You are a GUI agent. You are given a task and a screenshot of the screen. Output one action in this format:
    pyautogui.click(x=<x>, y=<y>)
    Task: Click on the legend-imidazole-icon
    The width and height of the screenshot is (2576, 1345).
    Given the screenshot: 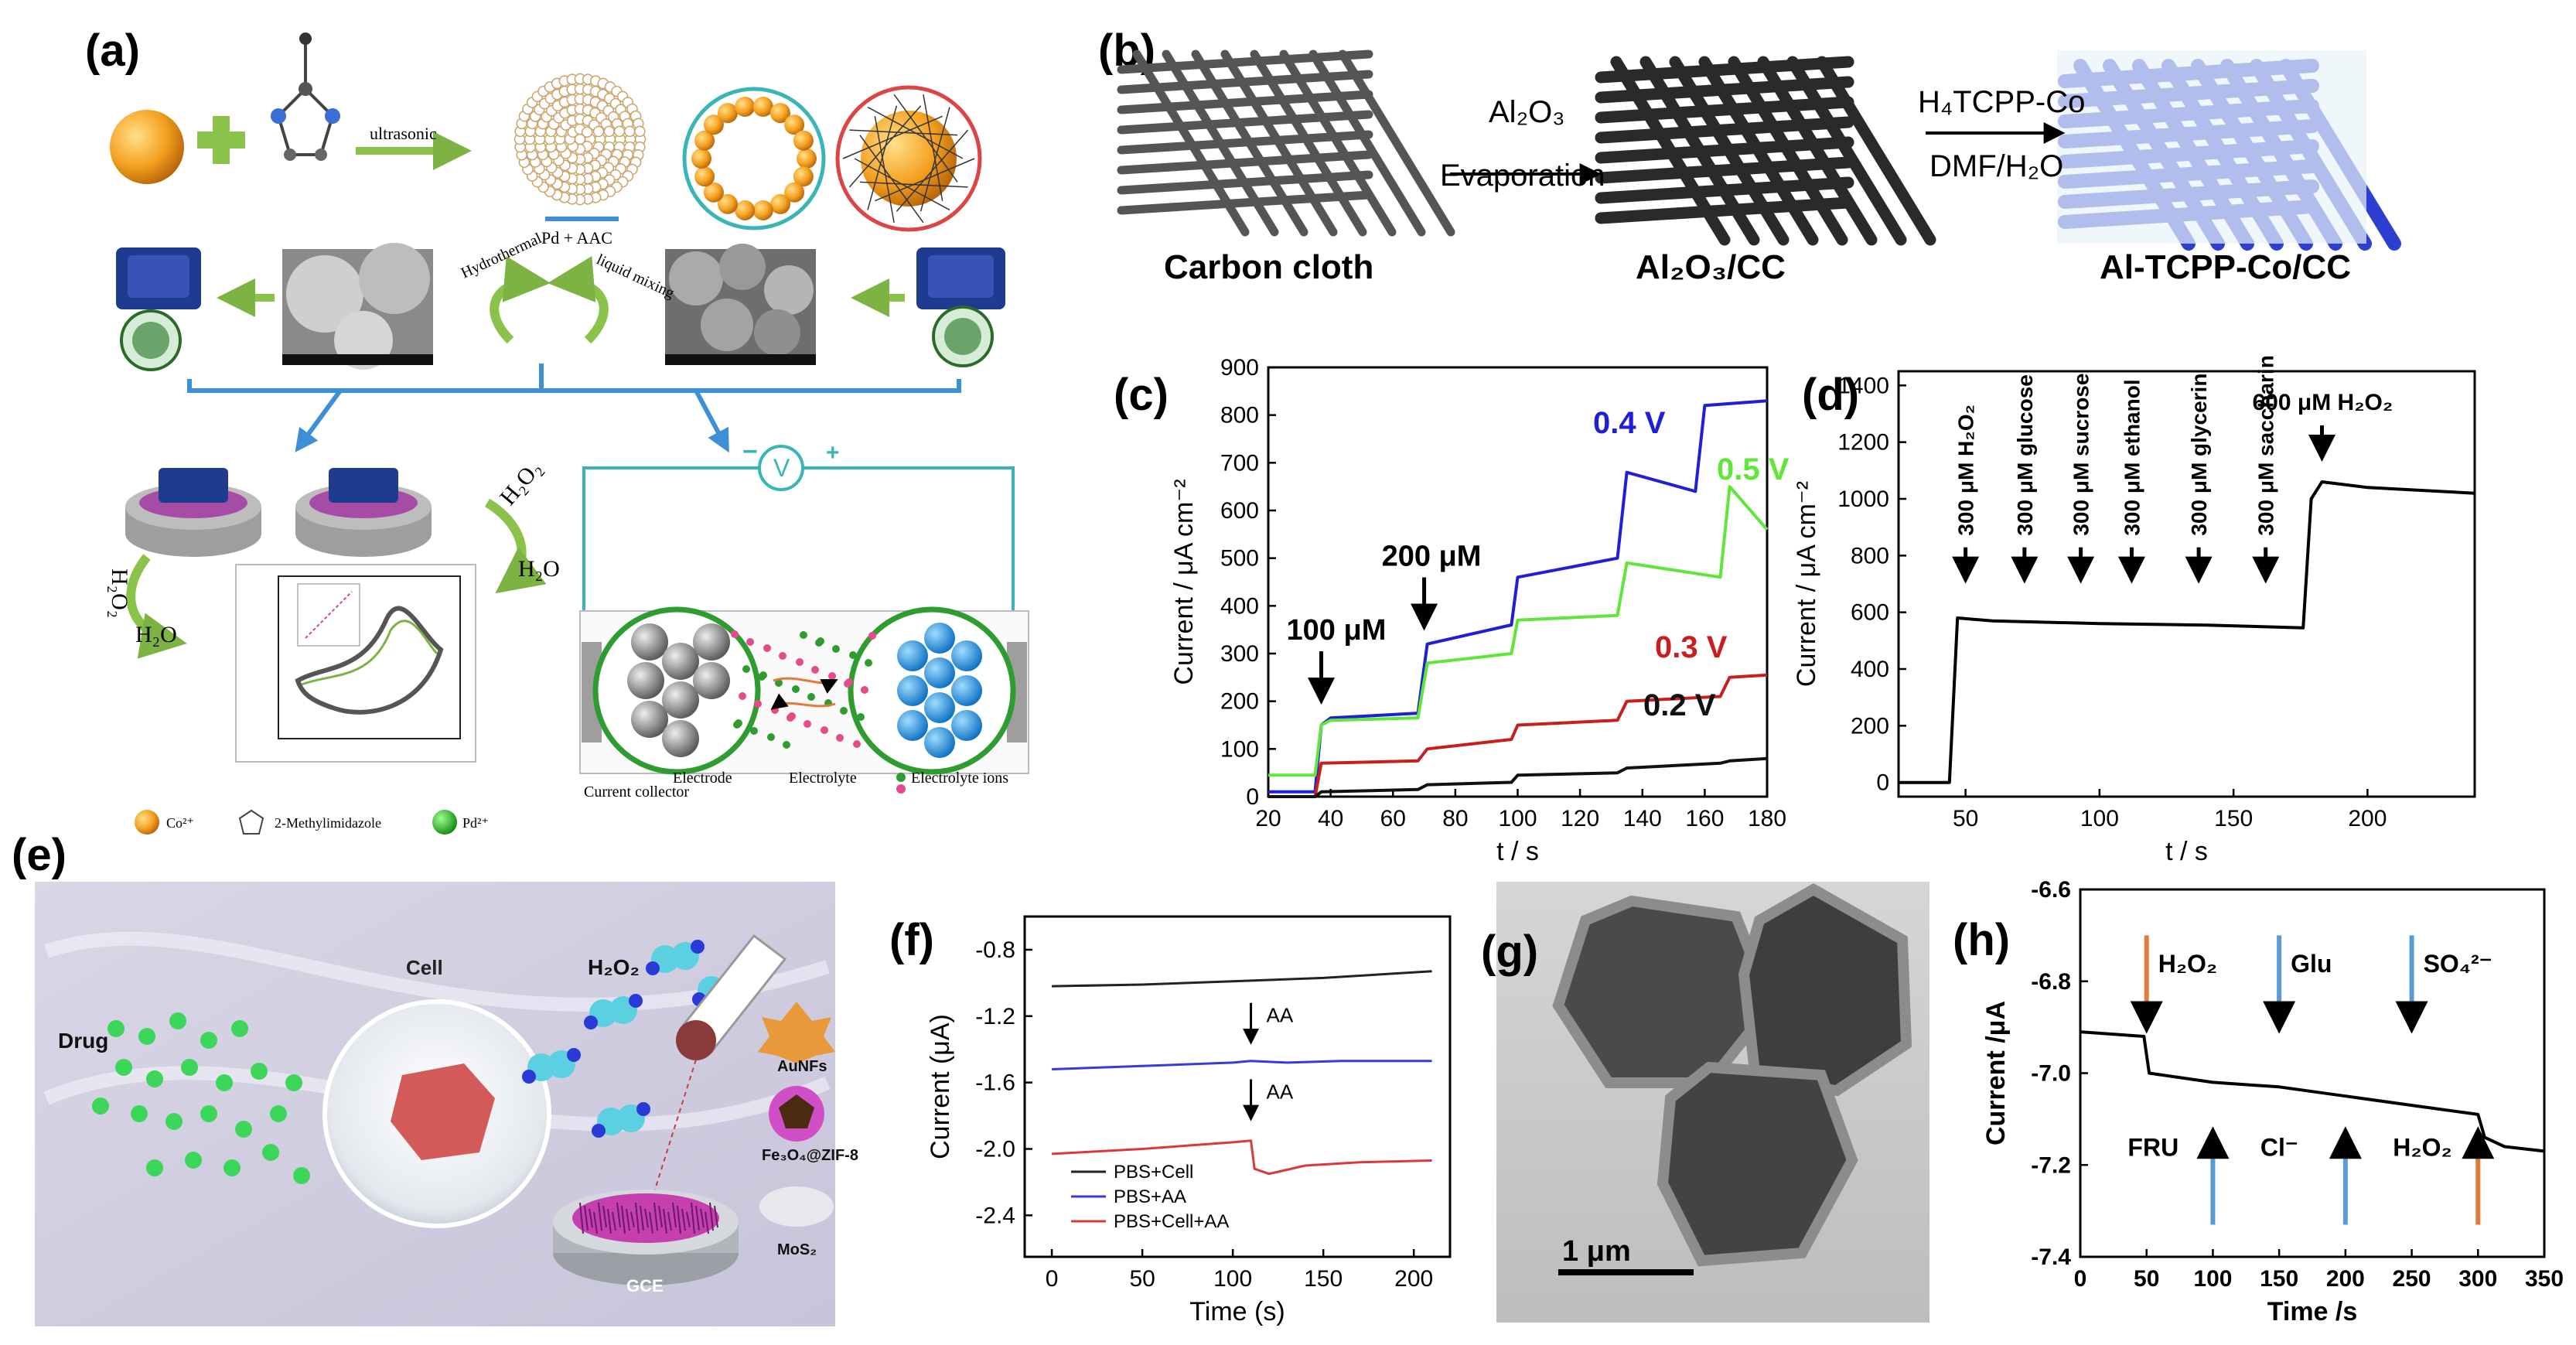 What is the action you would take?
    pyautogui.click(x=251, y=822)
    